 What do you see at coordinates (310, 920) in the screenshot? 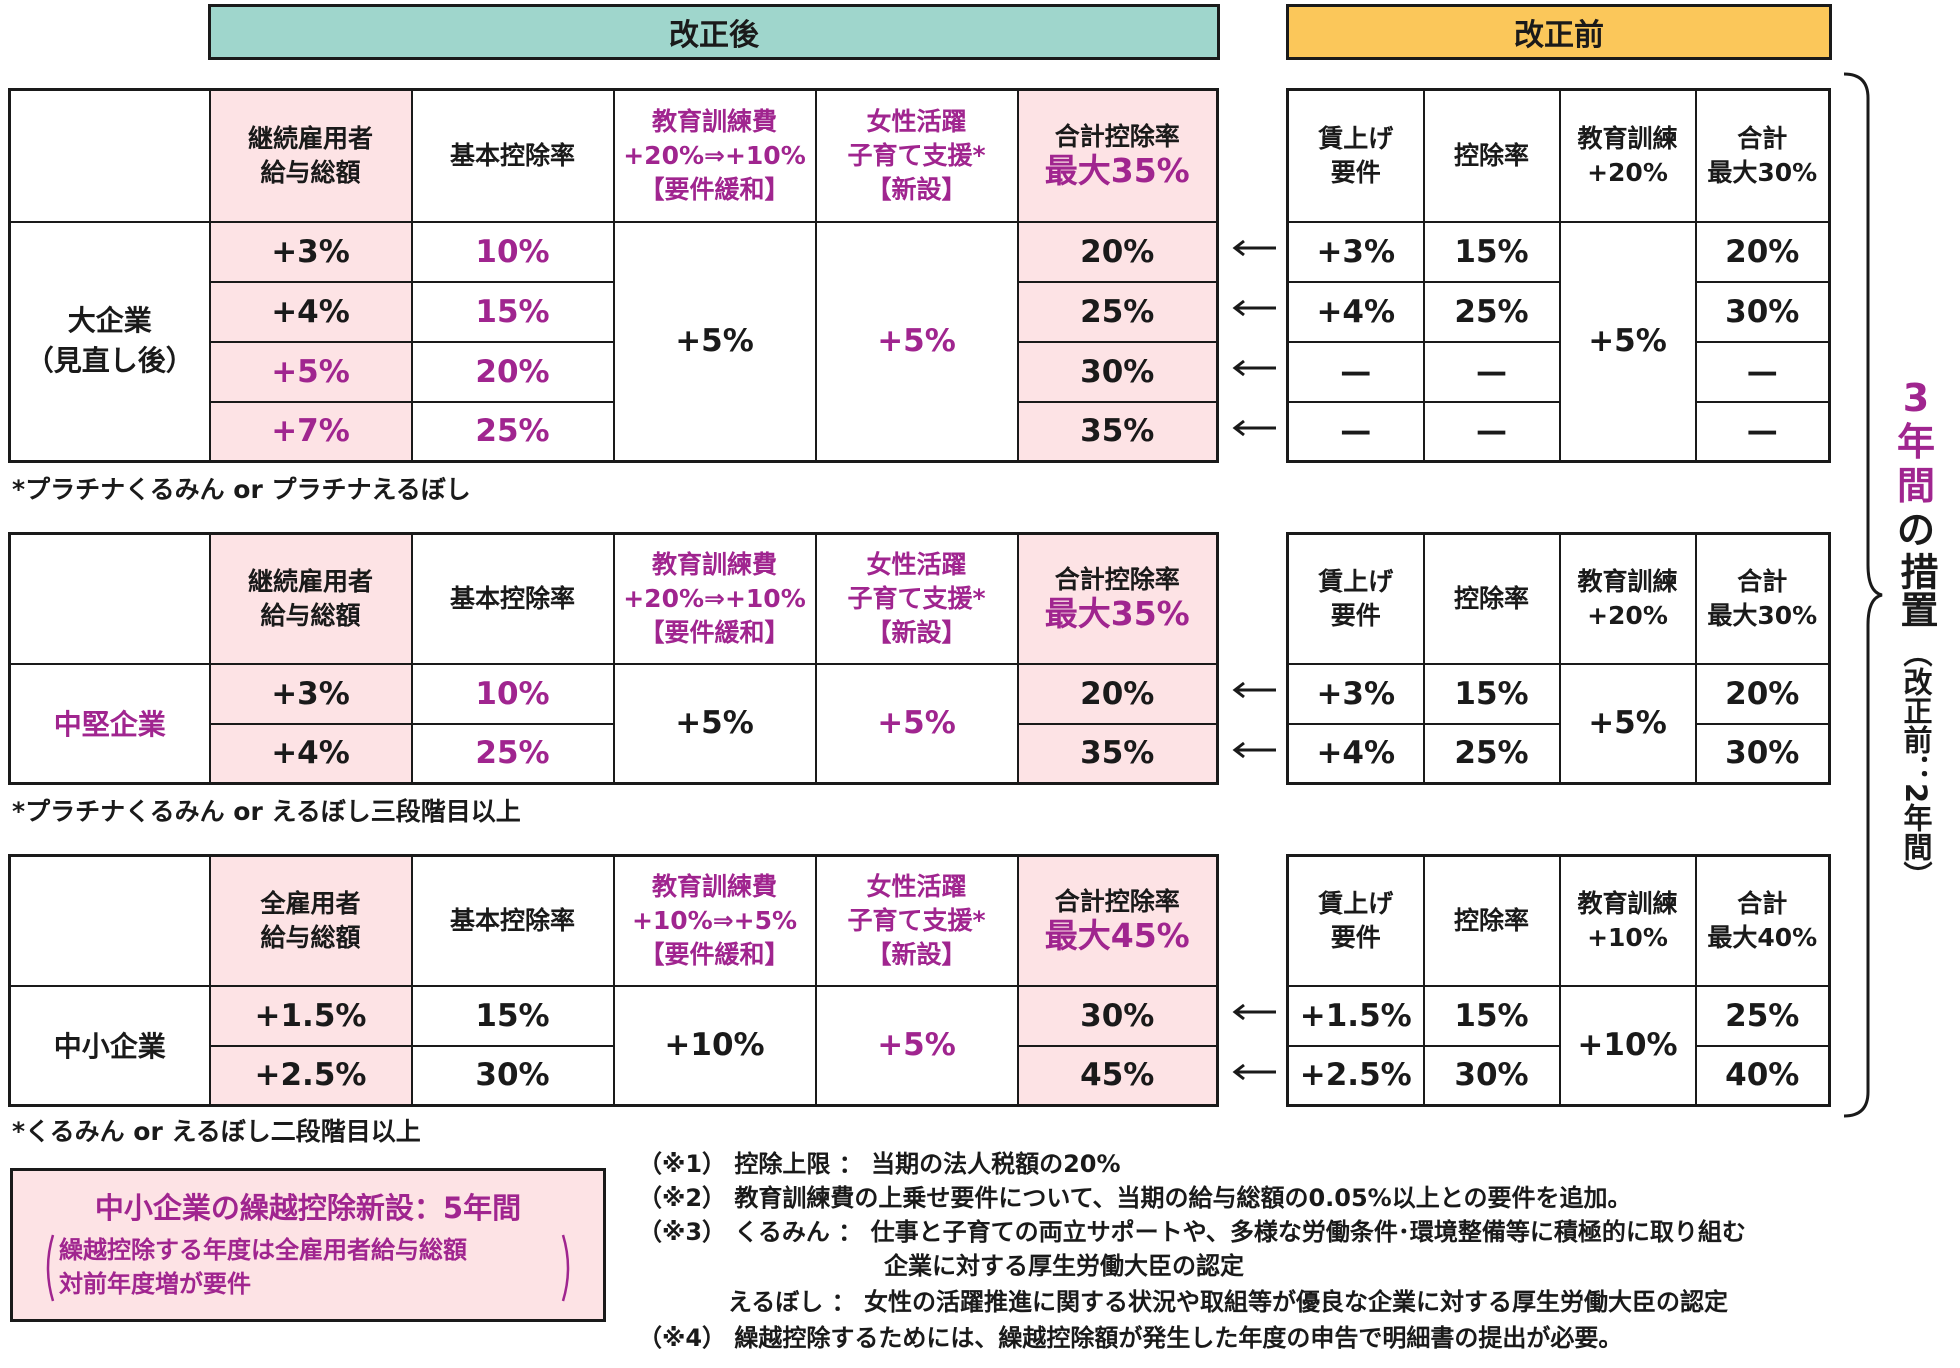
I see `col-wage-header: 全雇用者 給与総額` at bounding box center [310, 920].